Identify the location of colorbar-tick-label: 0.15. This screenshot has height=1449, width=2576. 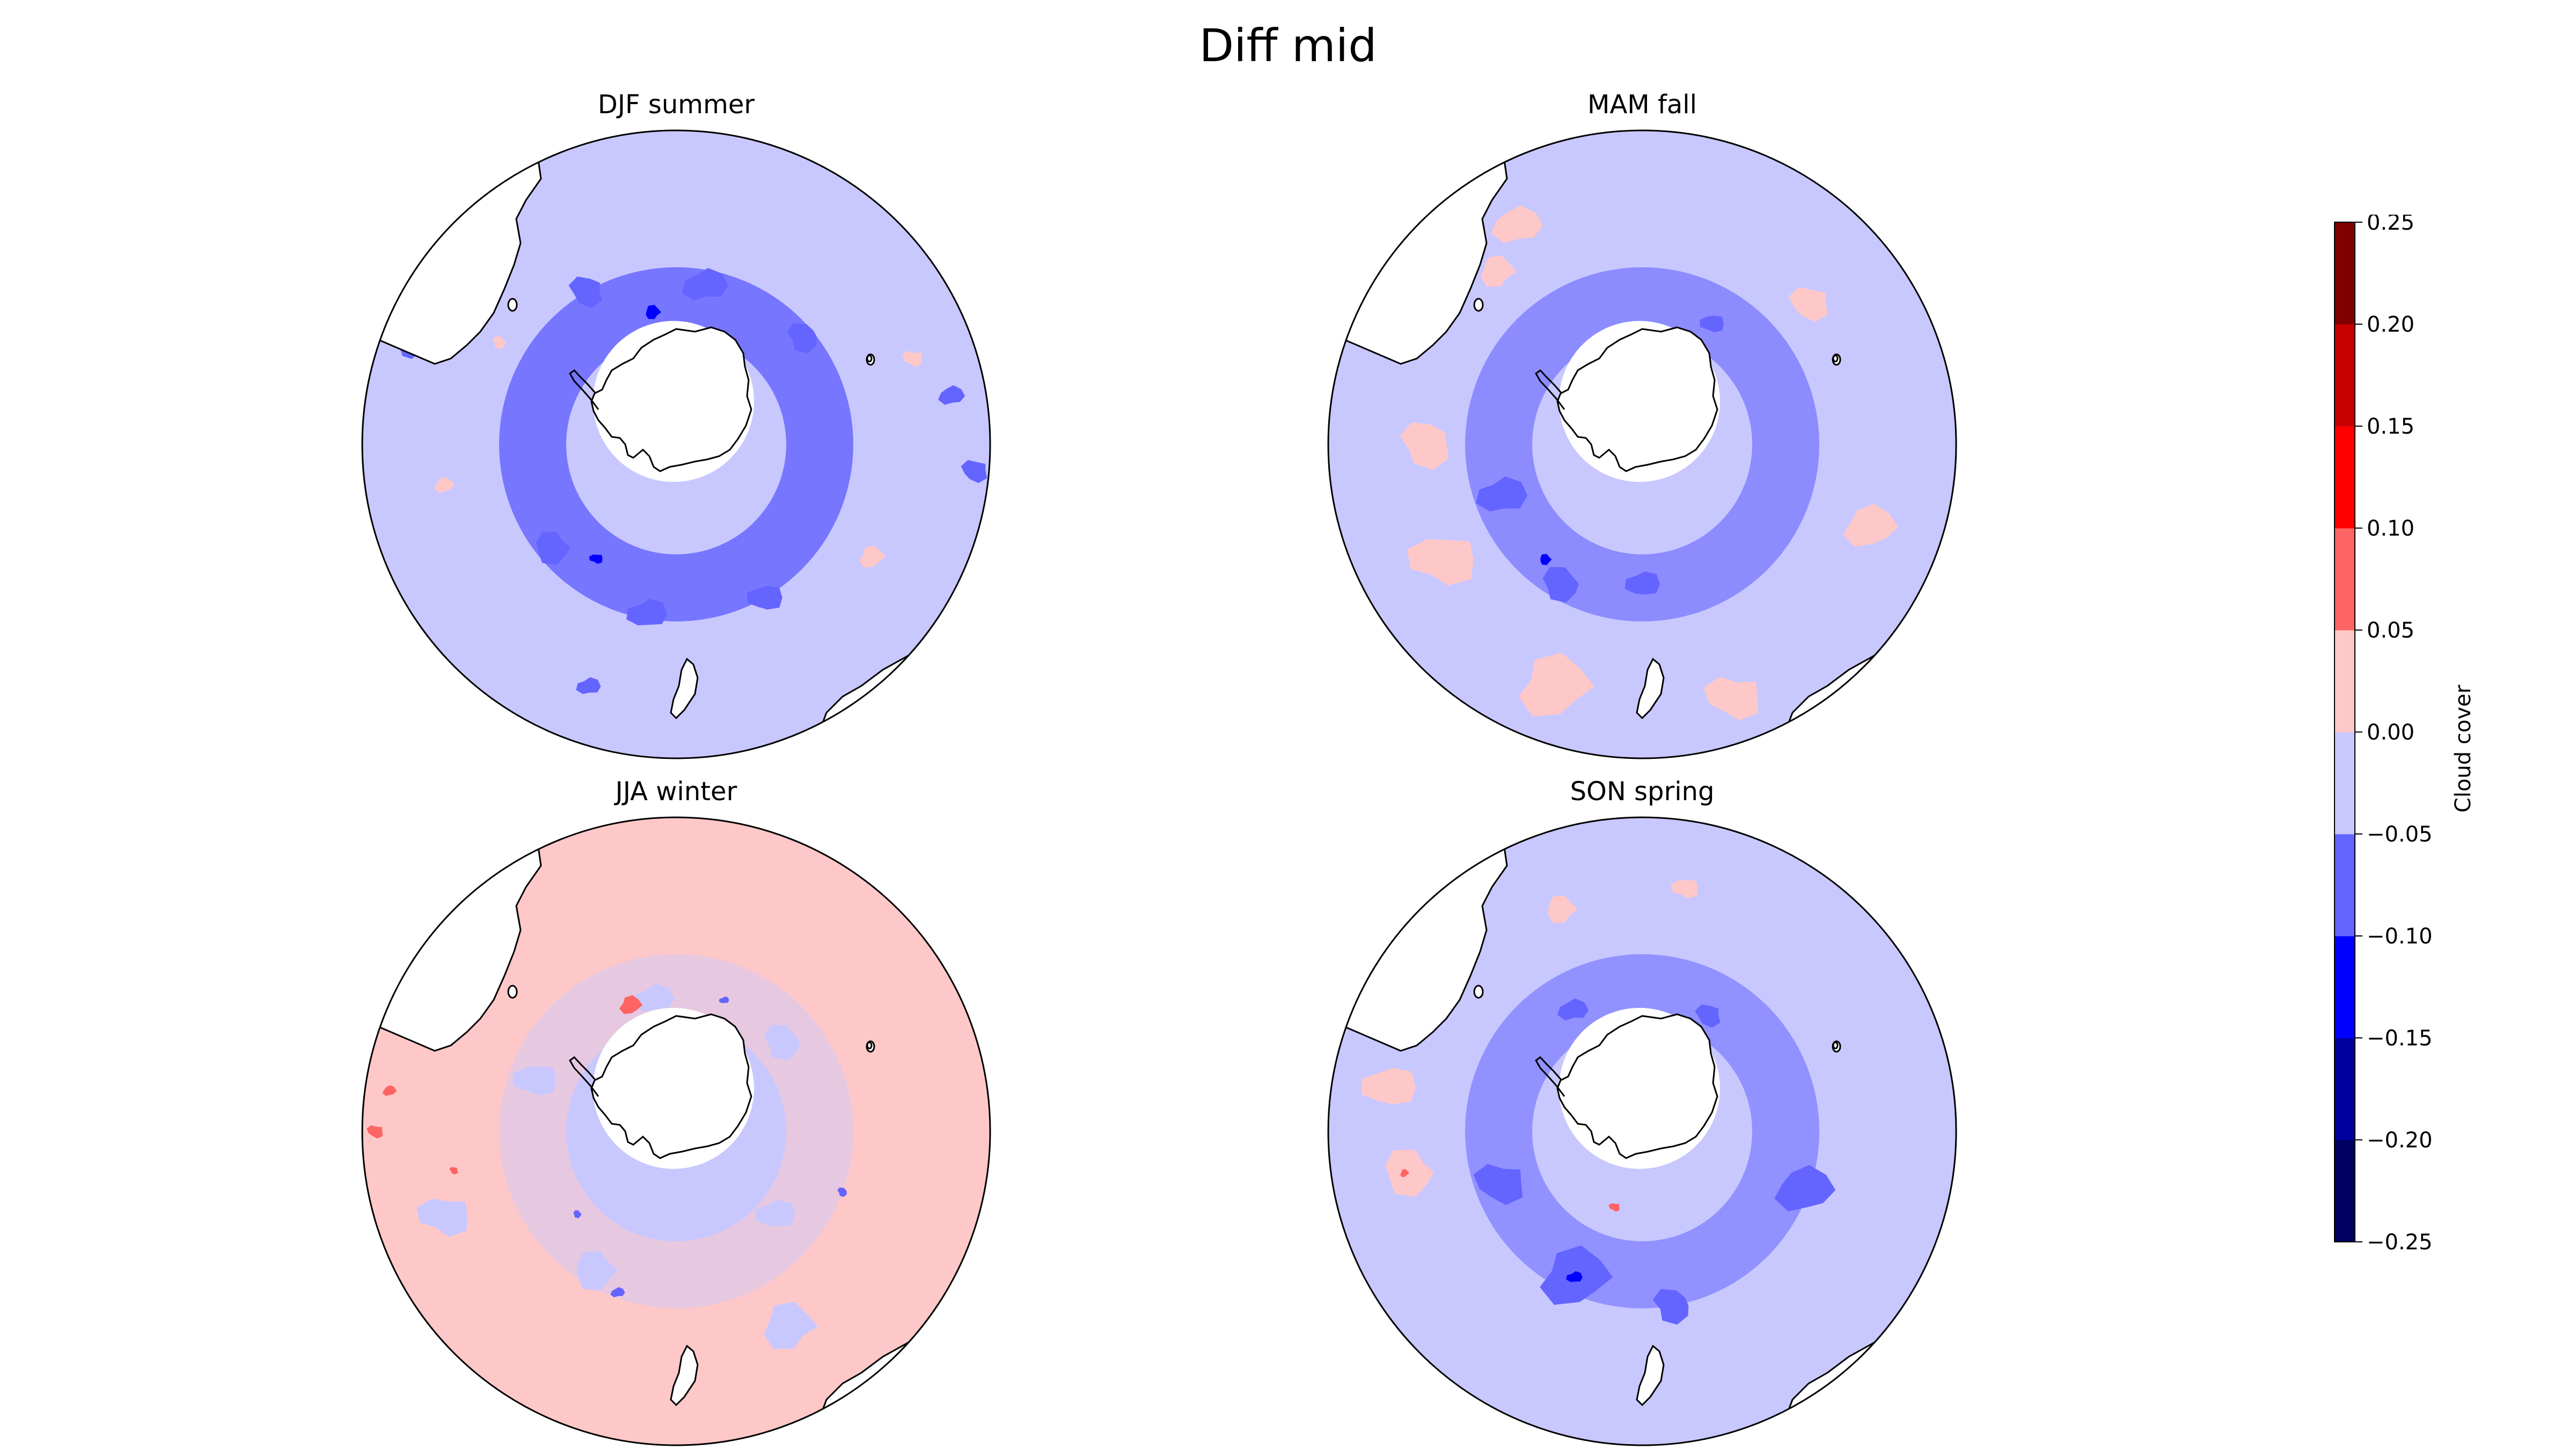
(2390, 426).